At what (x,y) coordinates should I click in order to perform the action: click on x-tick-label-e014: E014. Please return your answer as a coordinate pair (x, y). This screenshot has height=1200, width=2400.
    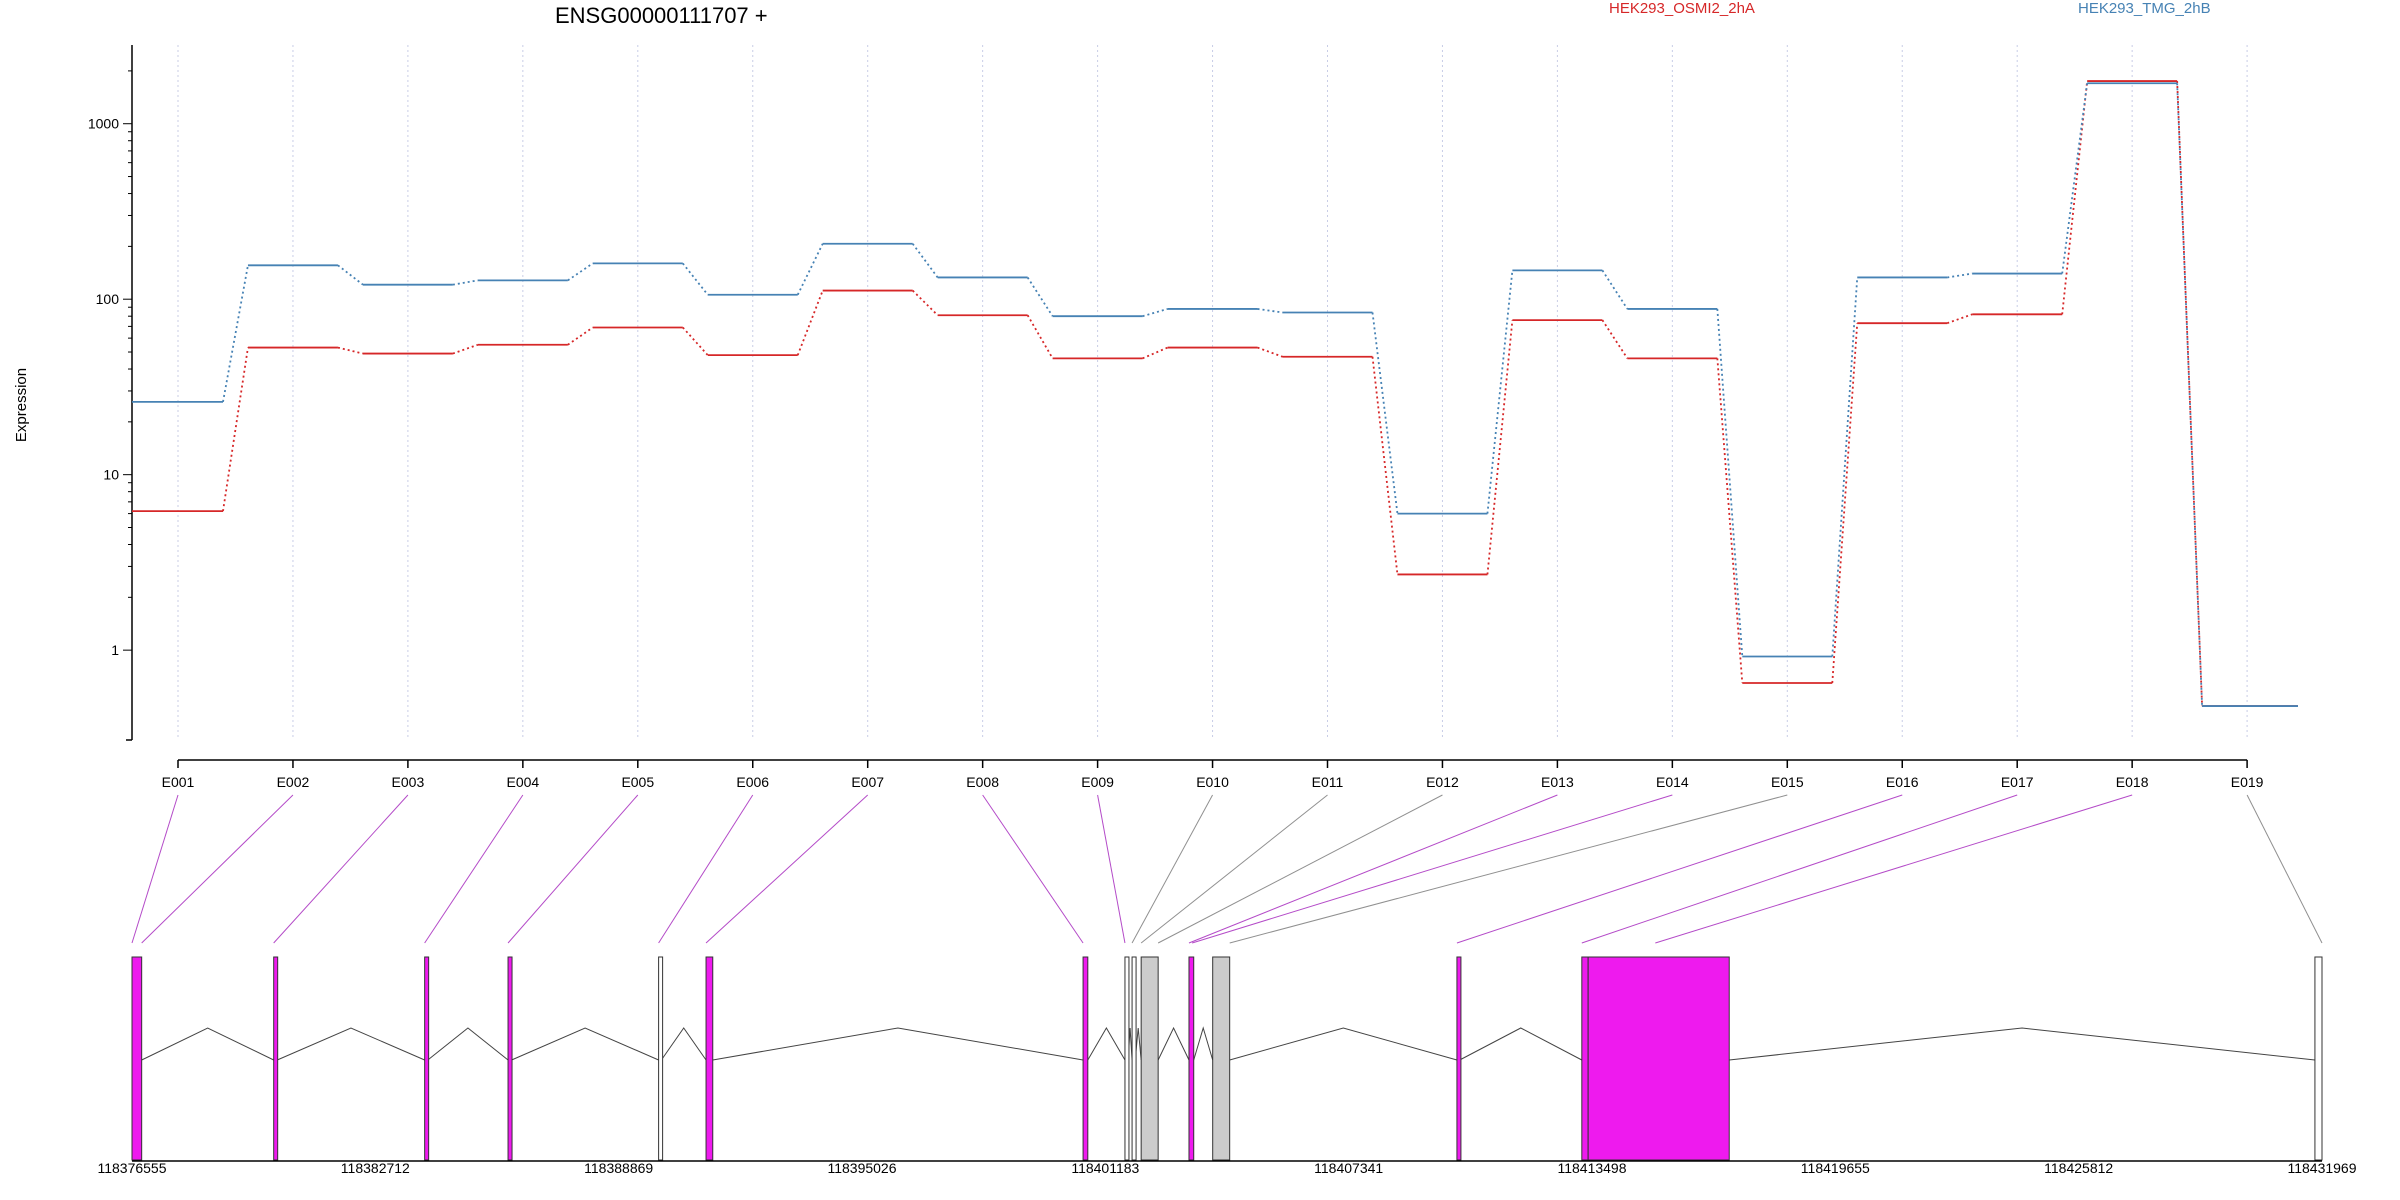
    Looking at the image, I should click on (1672, 782).